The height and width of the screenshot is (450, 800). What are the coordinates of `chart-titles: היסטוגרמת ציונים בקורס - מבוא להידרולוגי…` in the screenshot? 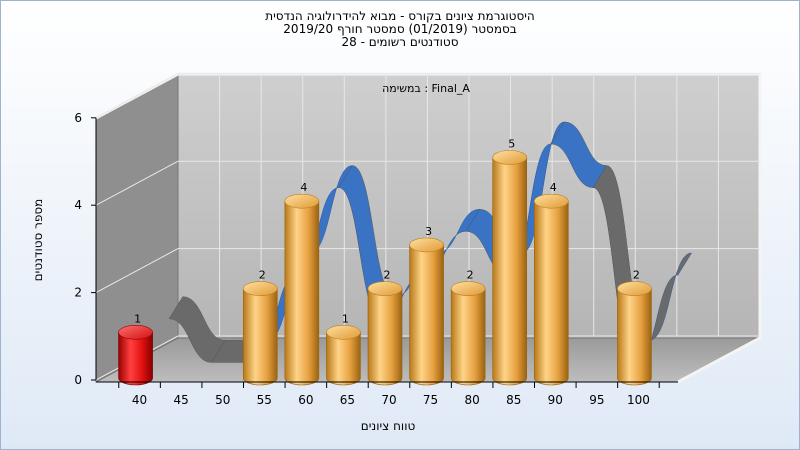 It's located at (400, 29).